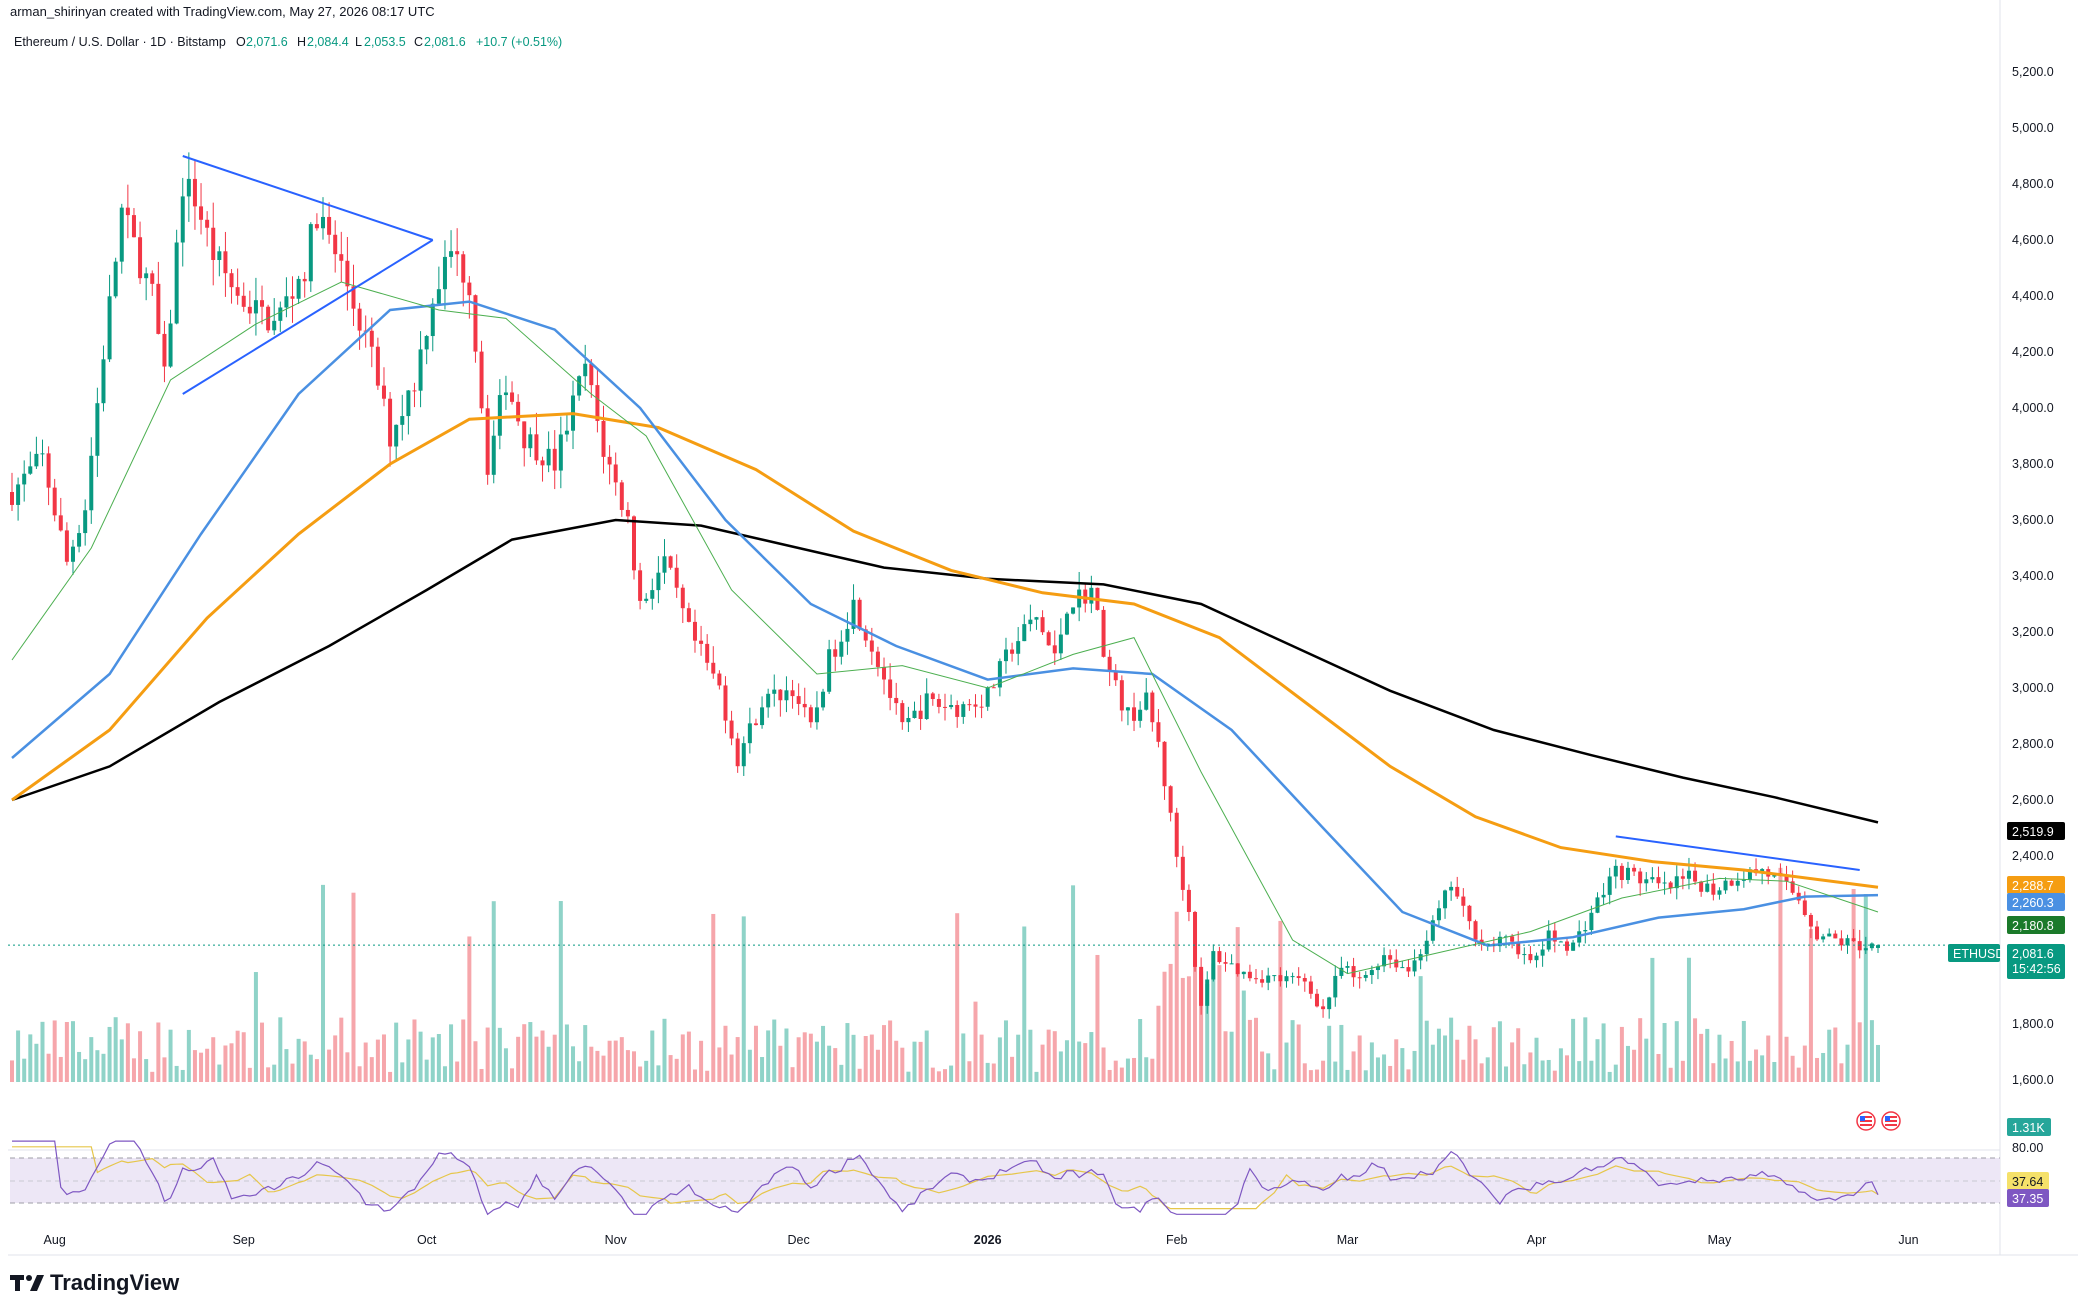 The image size is (2078, 1314). I want to click on high-label: H, so click(301, 42).